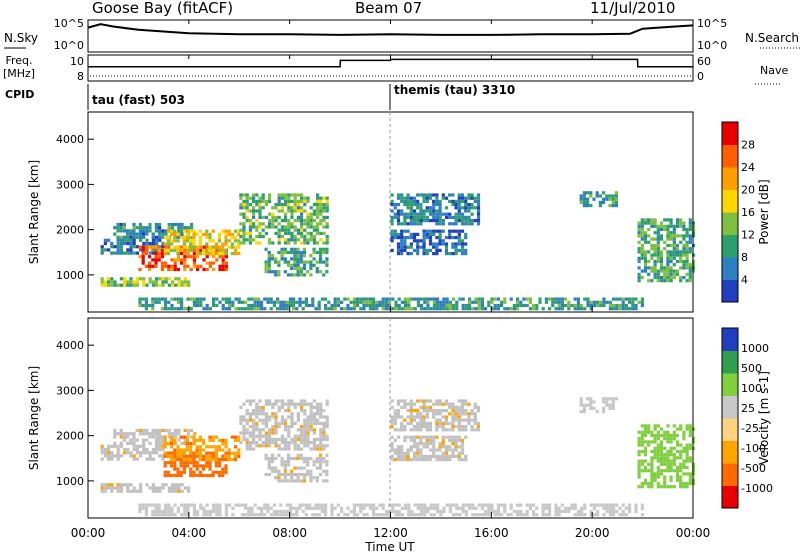 The image size is (800, 554). What do you see at coordinates (34, 212) in the screenshot?
I see `power-y-axis-label: Slant Range [km]` at bounding box center [34, 212].